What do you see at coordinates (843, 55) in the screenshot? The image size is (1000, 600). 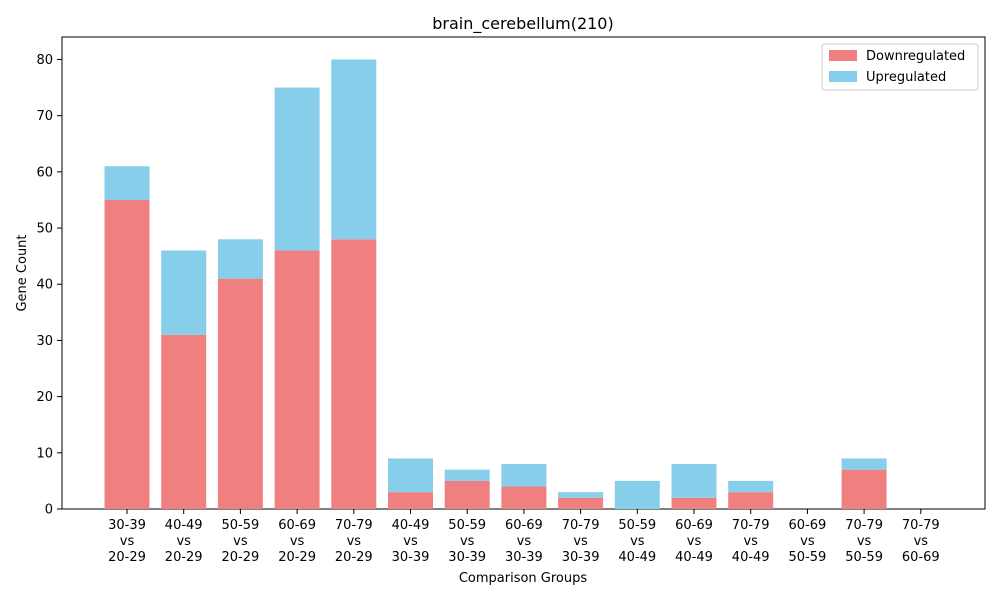 I see `legend-swatch-downregulated` at bounding box center [843, 55].